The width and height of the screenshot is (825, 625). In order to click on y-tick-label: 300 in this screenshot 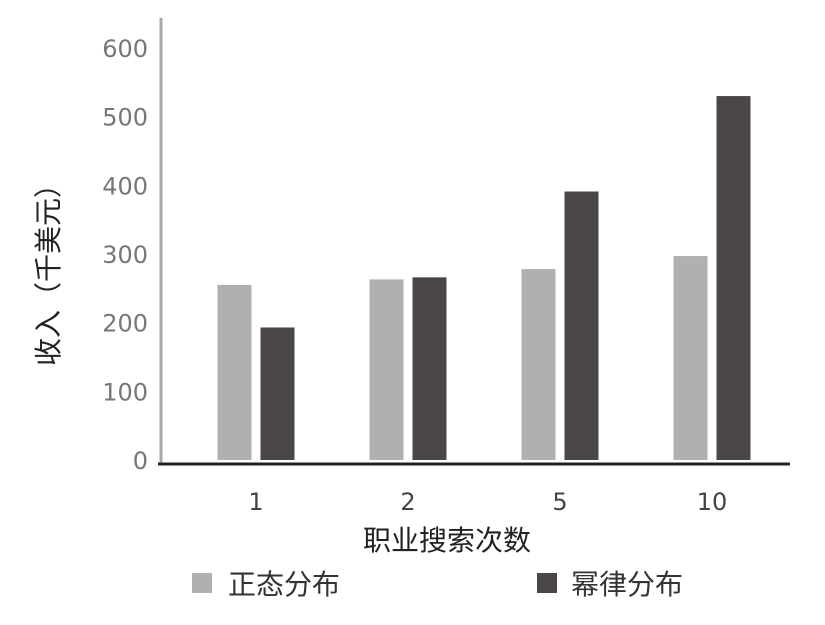, I will do `click(125, 255)`.